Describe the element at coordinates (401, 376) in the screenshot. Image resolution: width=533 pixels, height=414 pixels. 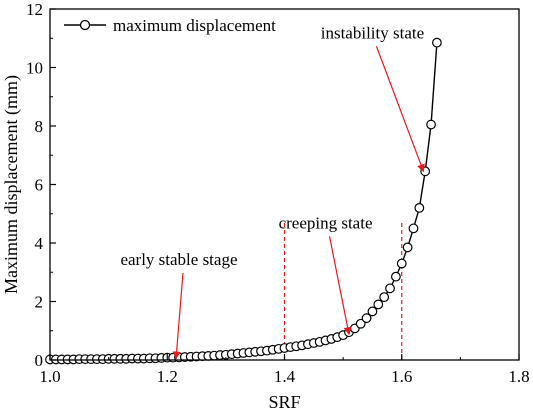
I see `x-tick-label: 1.6` at that location.